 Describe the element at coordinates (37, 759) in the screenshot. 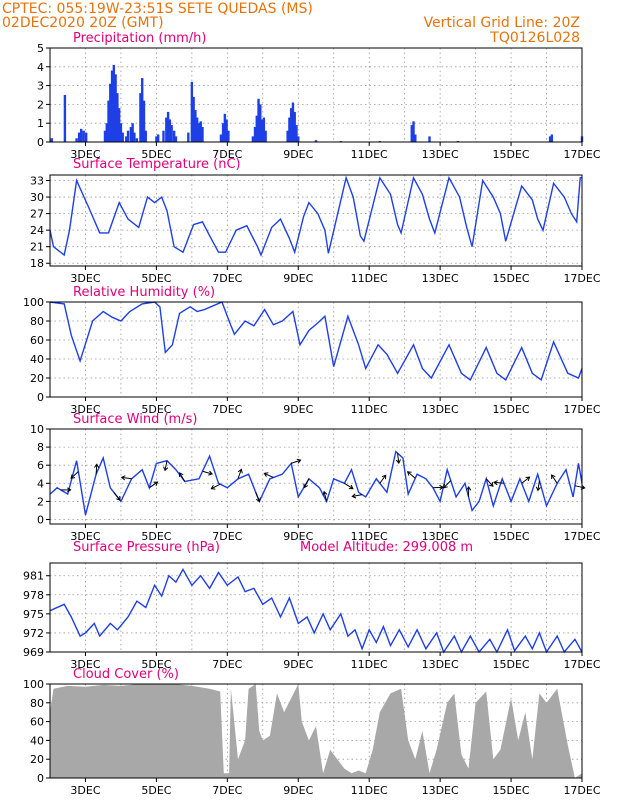

I see `cloud-cover-ytick-label: 20` at that location.